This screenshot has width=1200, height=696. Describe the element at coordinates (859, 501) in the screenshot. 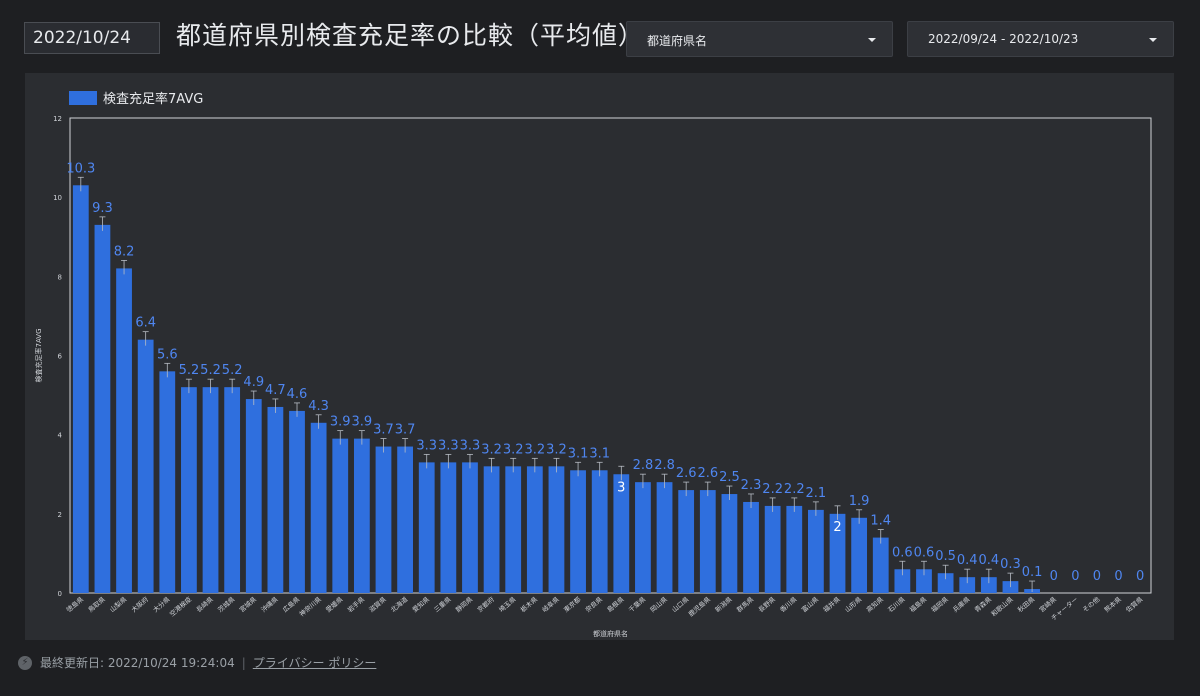

I see `bar-value-label: 1.9` at that location.